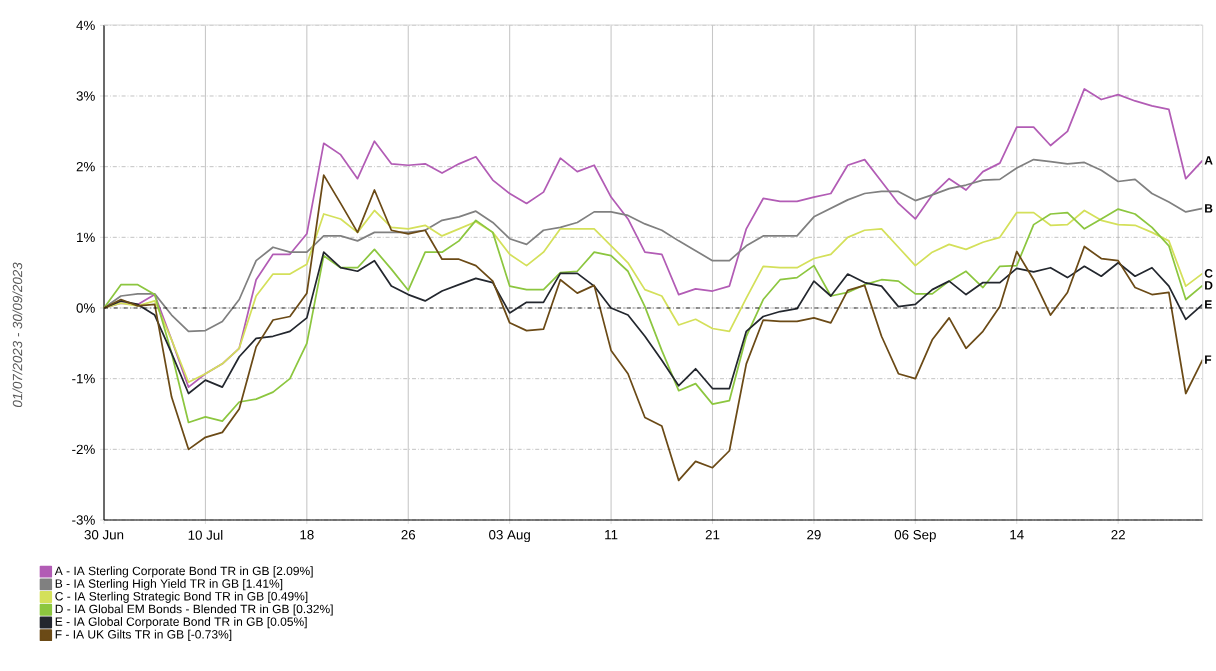  I want to click on y-tick-label: -1%, so click(83, 378).